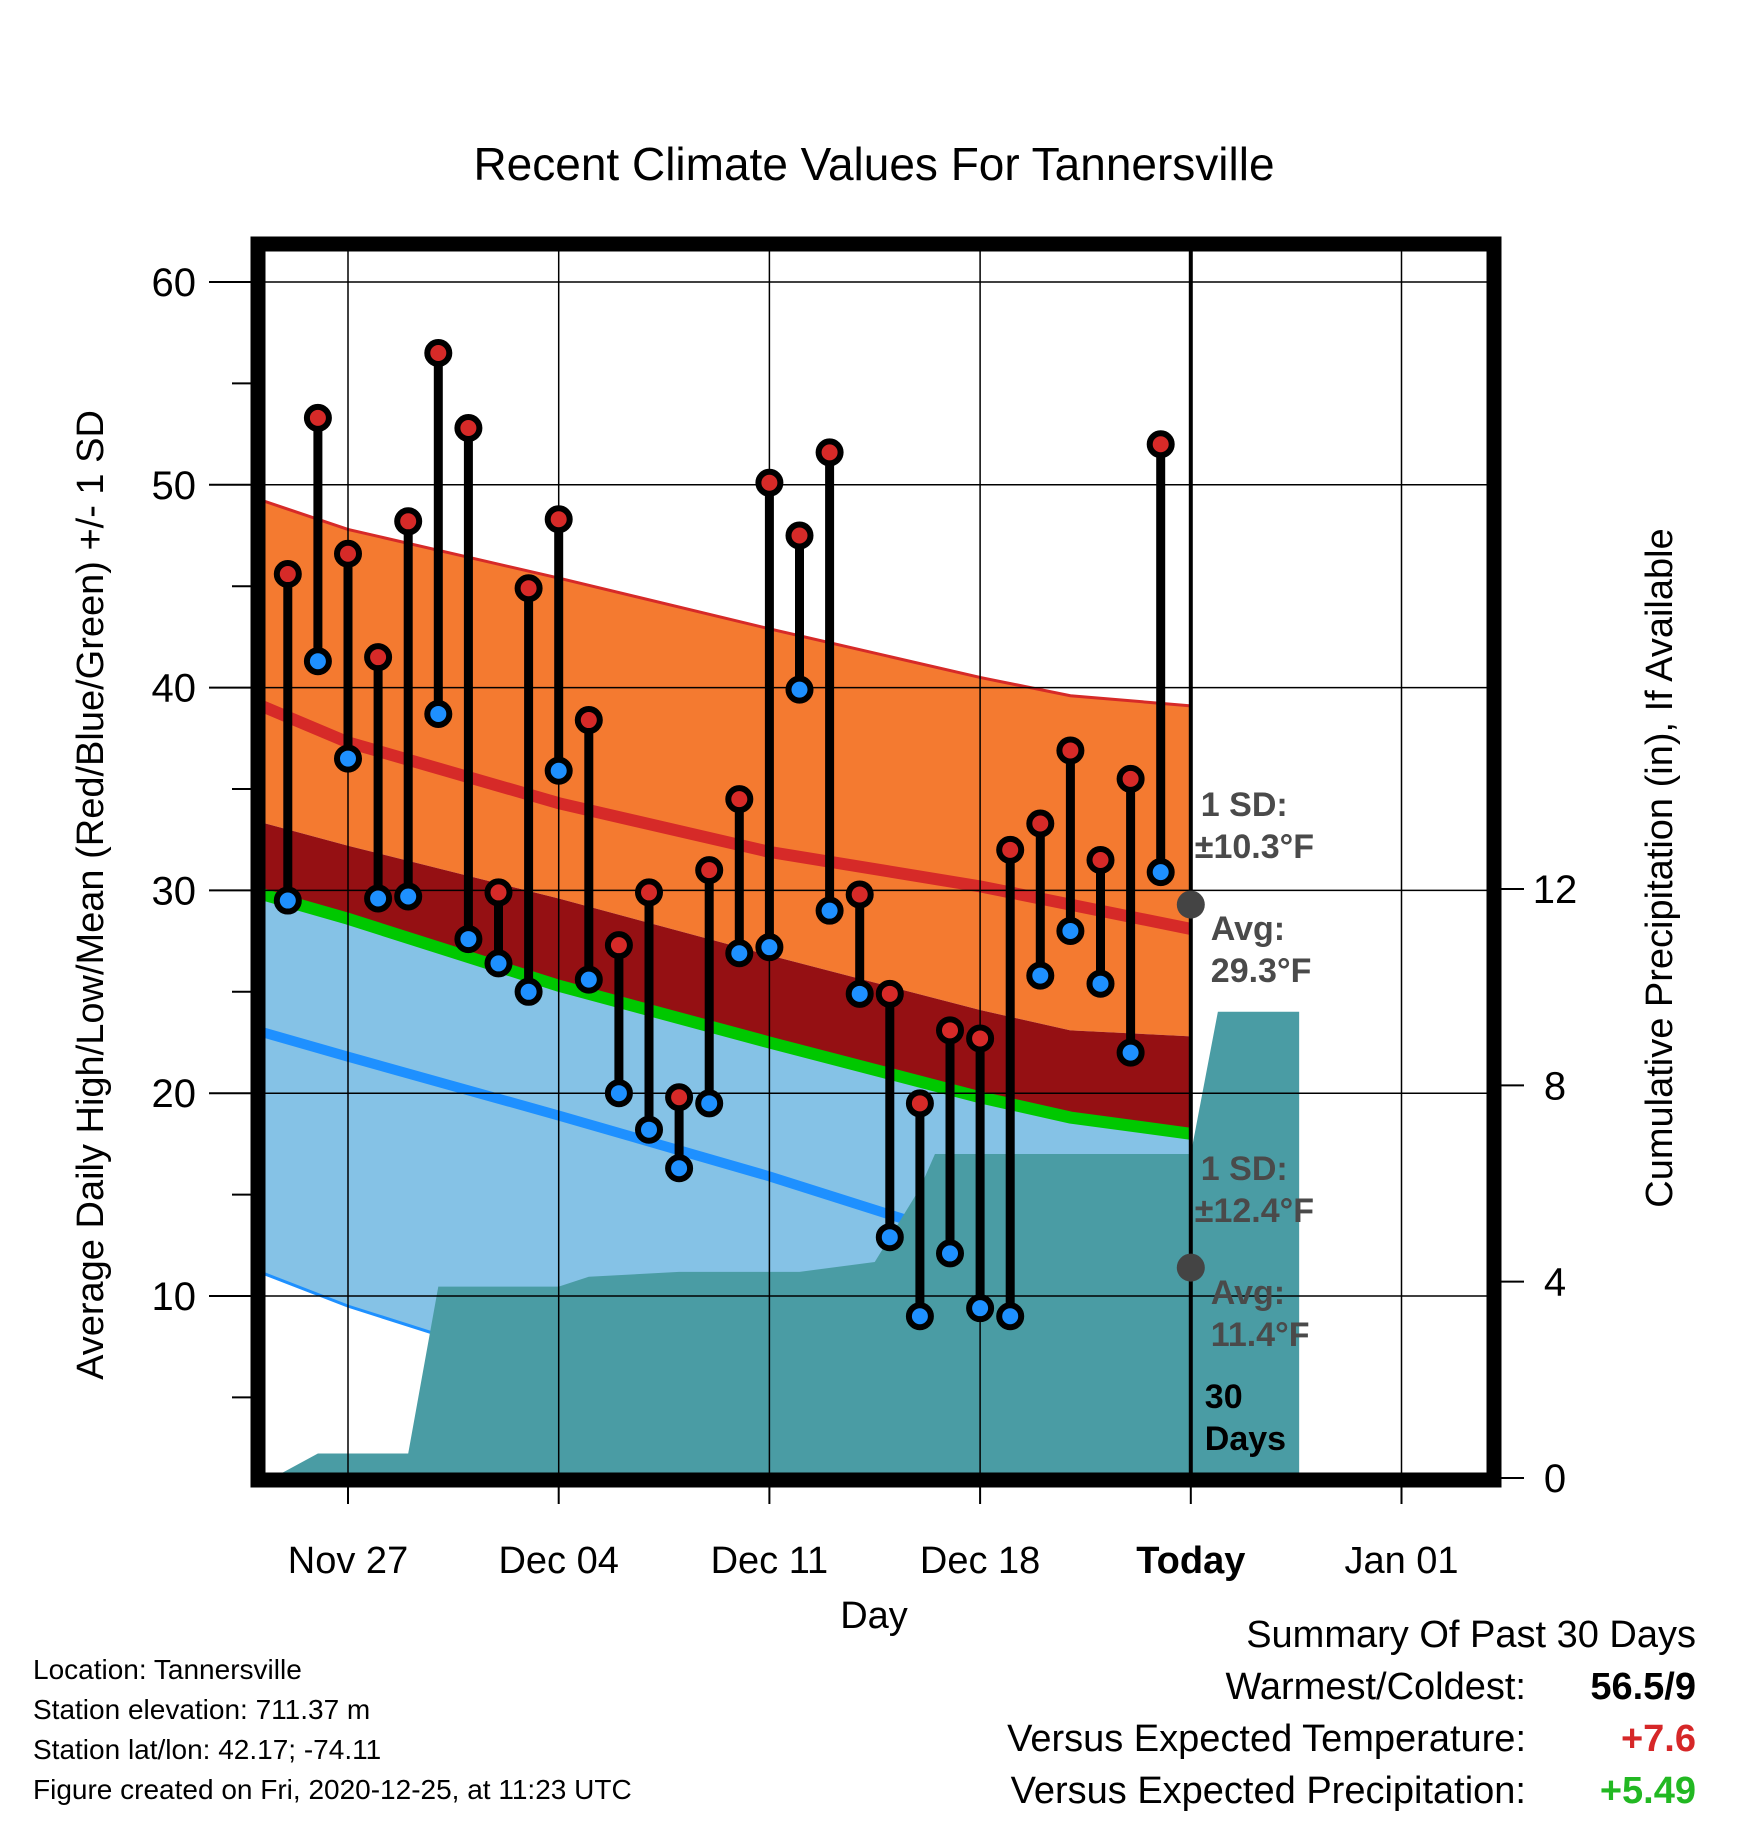  What do you see at coordinates (1460, 1687) in the screenshot?
I see `summary-warmest-row: Warmest/Coldest: 56.5/9` at bounding box center [1460, 1687].